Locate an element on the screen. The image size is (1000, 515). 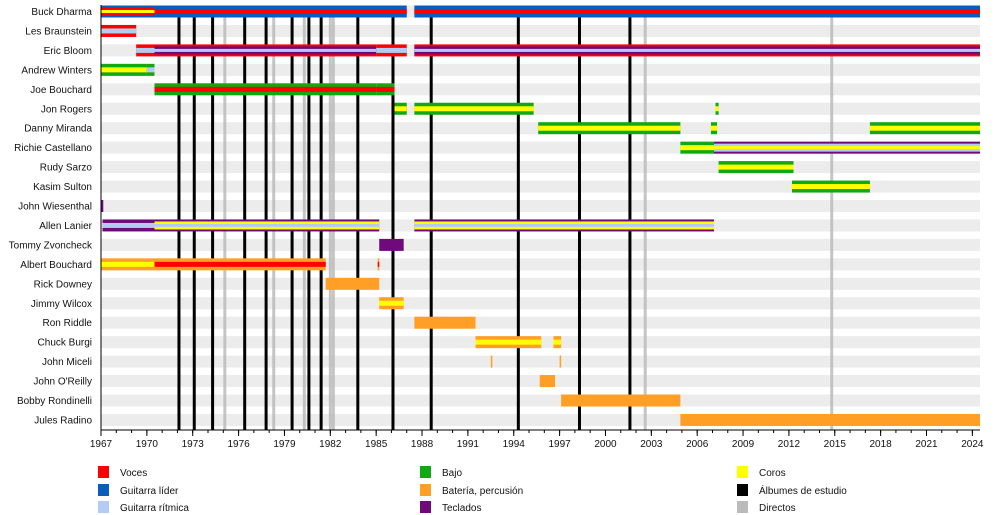
member-name: Danny Miranda is located at coordinates (58, 129).